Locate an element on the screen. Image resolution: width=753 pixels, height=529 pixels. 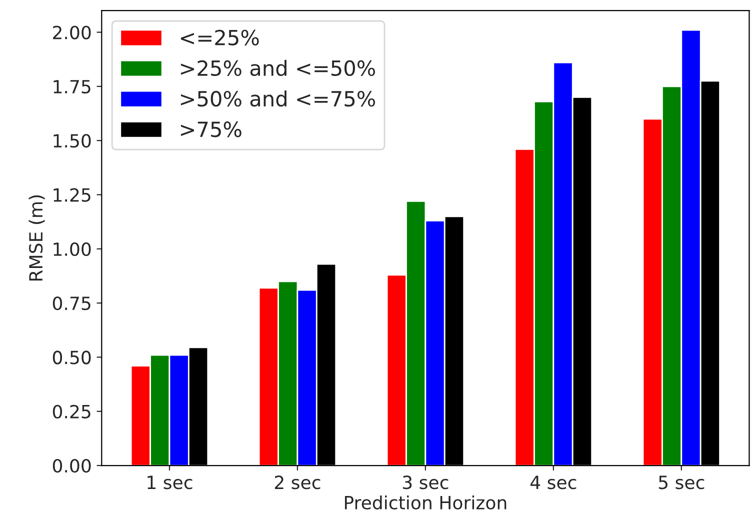
legend-label: >50% and <=75% is located at coordinates (278, 98).